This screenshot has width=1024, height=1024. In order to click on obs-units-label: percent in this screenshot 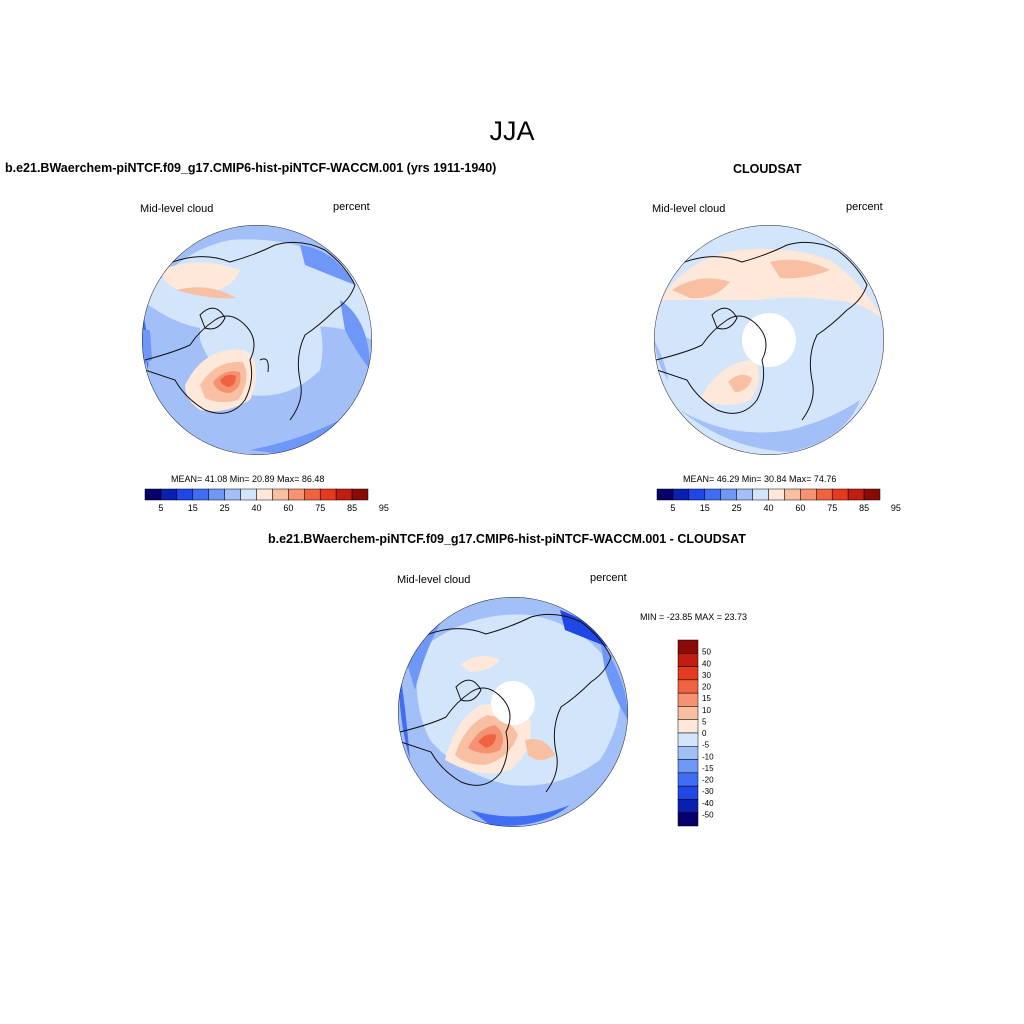, I will do `click(864, 207)`.